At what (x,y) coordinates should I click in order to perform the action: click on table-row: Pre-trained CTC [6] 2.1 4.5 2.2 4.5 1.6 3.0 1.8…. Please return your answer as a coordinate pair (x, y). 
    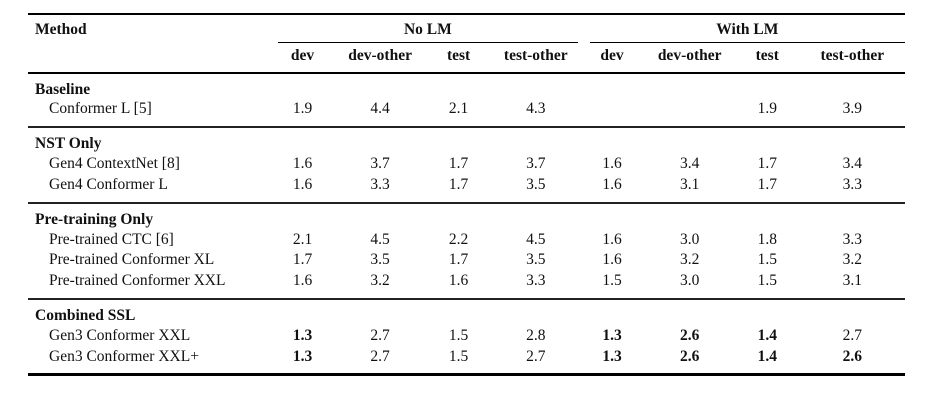
    Looking at the image, I should click on (466, 240).